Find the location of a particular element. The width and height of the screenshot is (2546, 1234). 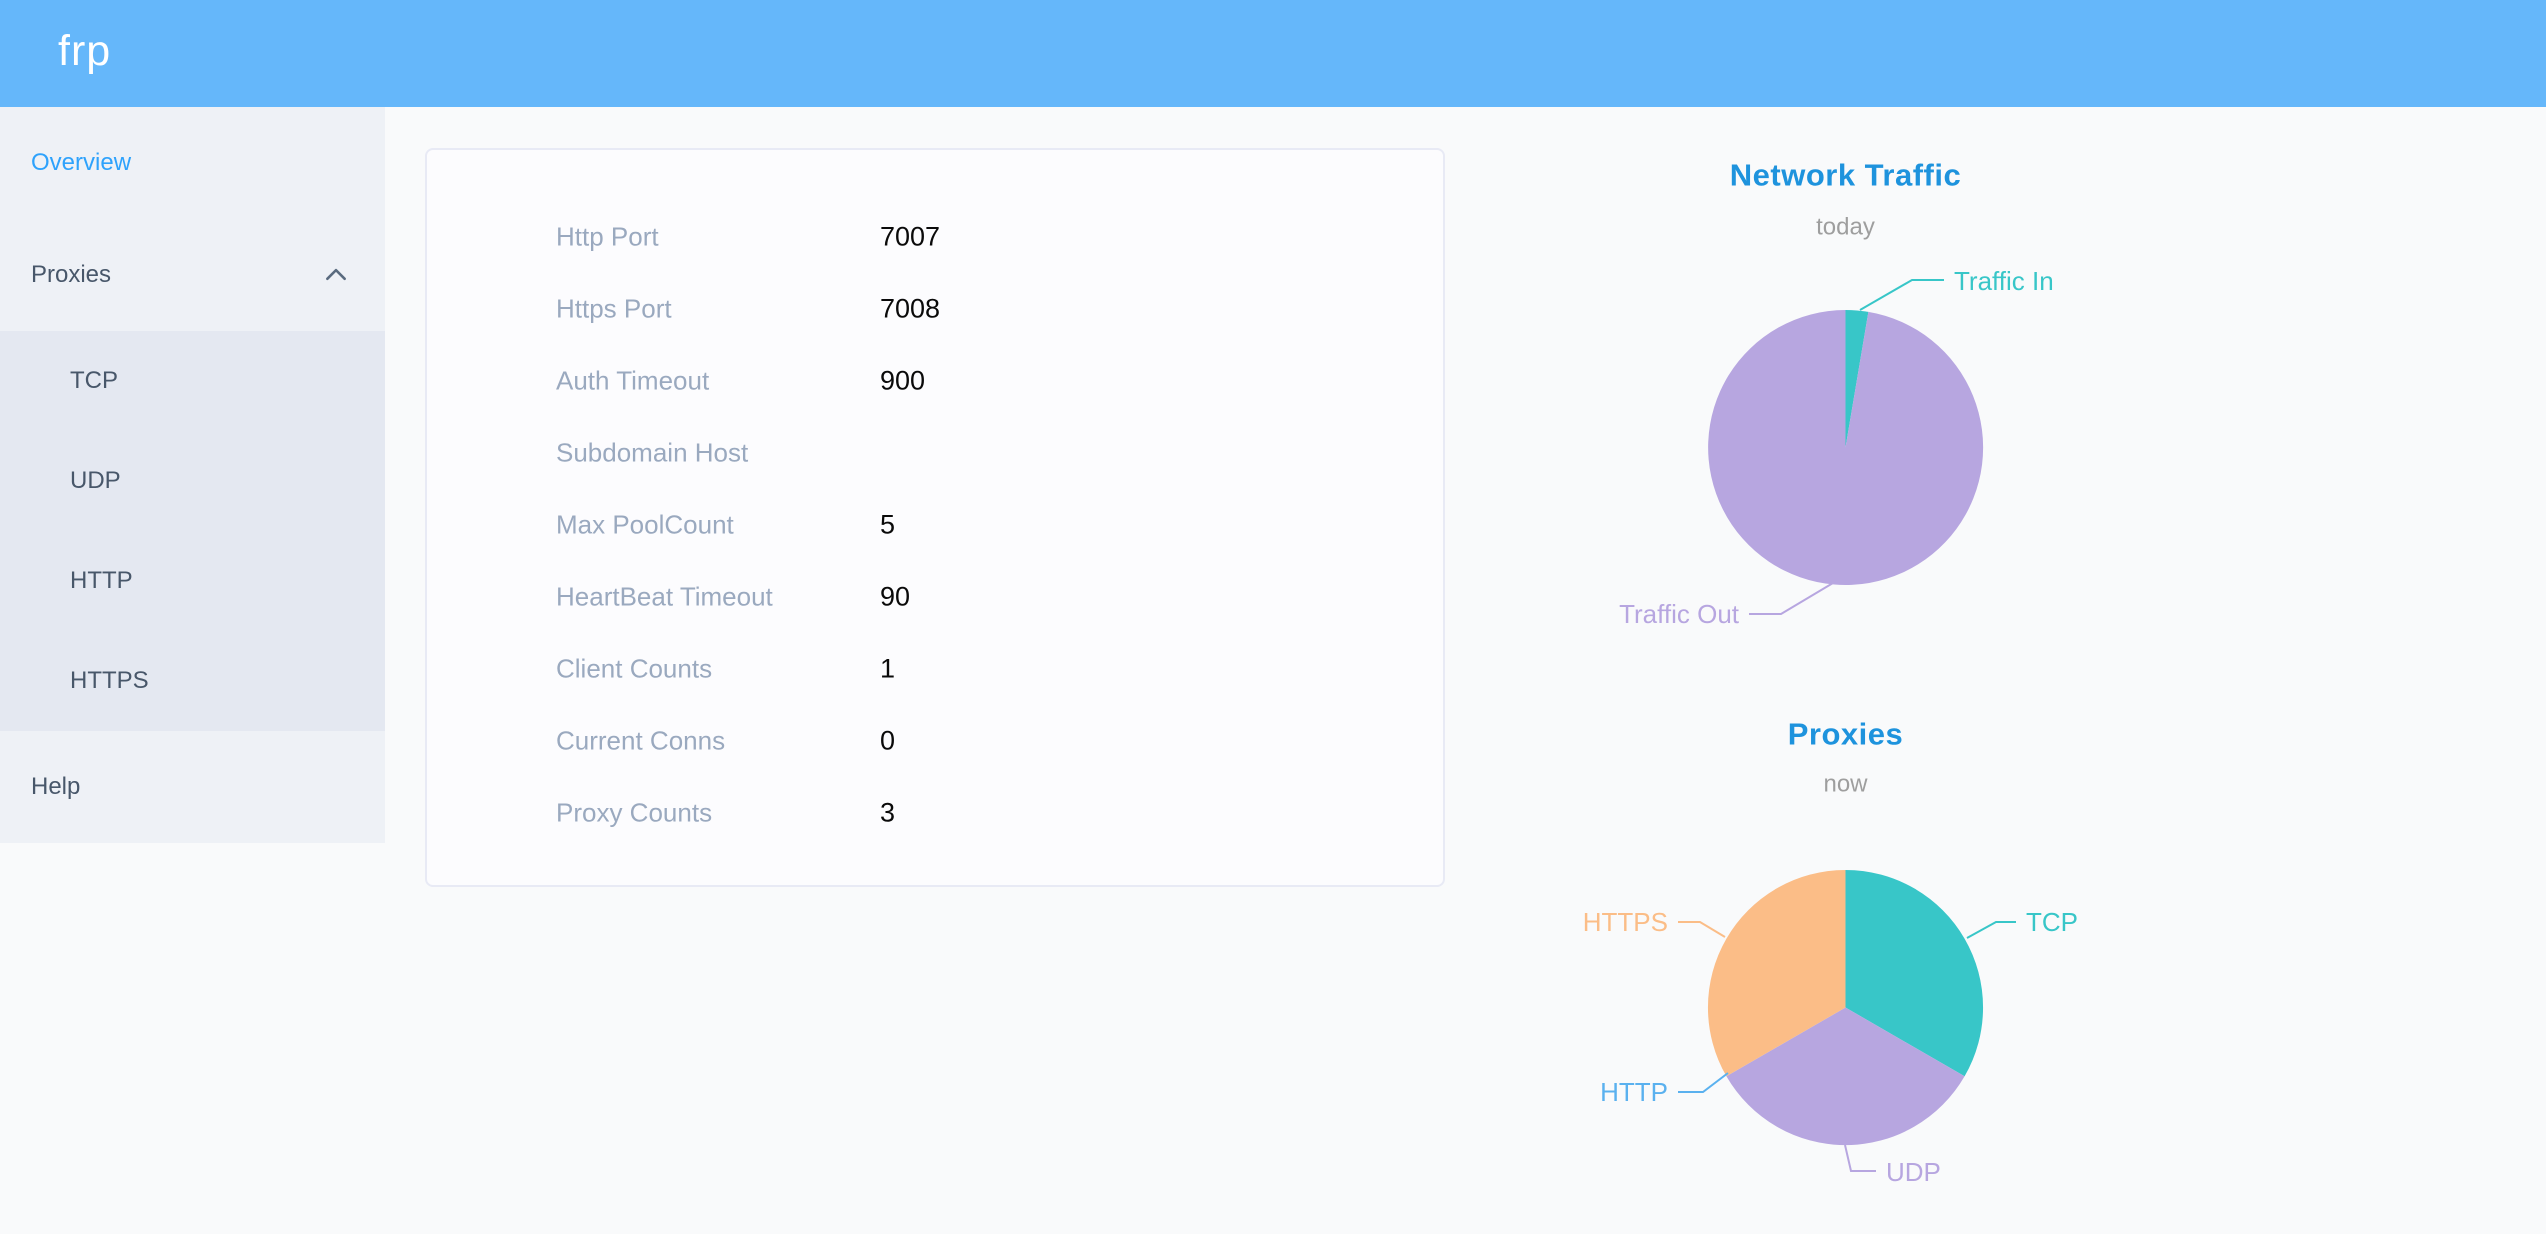

proxies-submenu: TCP UDP HTTP HTTPS is located at coordinates (192, 531).